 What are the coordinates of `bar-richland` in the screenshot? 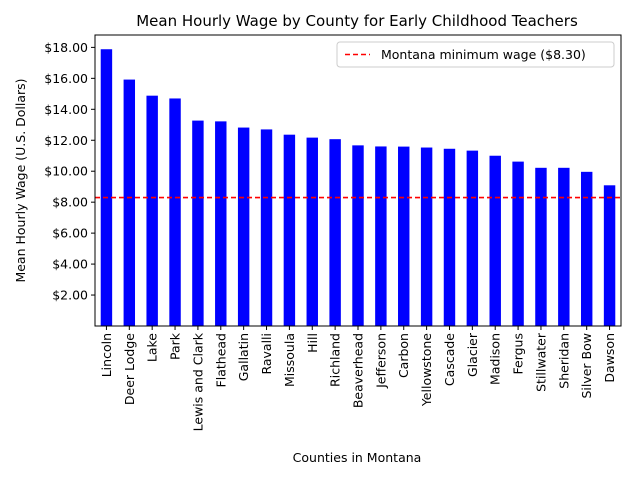 It's located at (335, 232).